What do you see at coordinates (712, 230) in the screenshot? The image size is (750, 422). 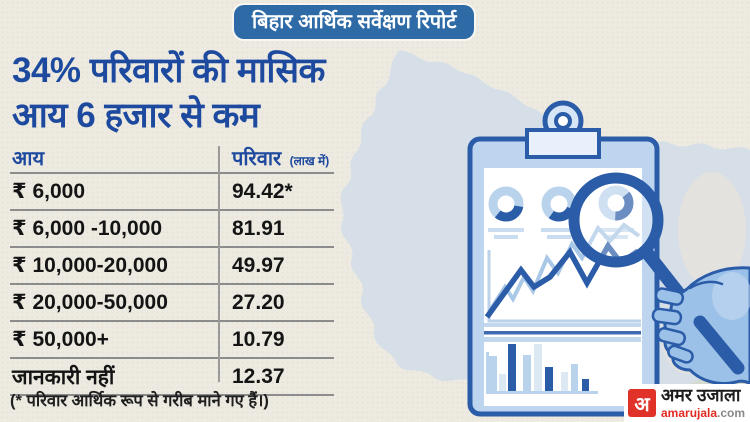 I see `map-texture-patch` at bounding box center [712, 230].